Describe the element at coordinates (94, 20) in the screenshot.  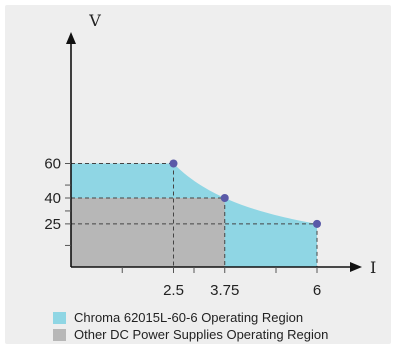
I see `y-axis-title: V` at that location.